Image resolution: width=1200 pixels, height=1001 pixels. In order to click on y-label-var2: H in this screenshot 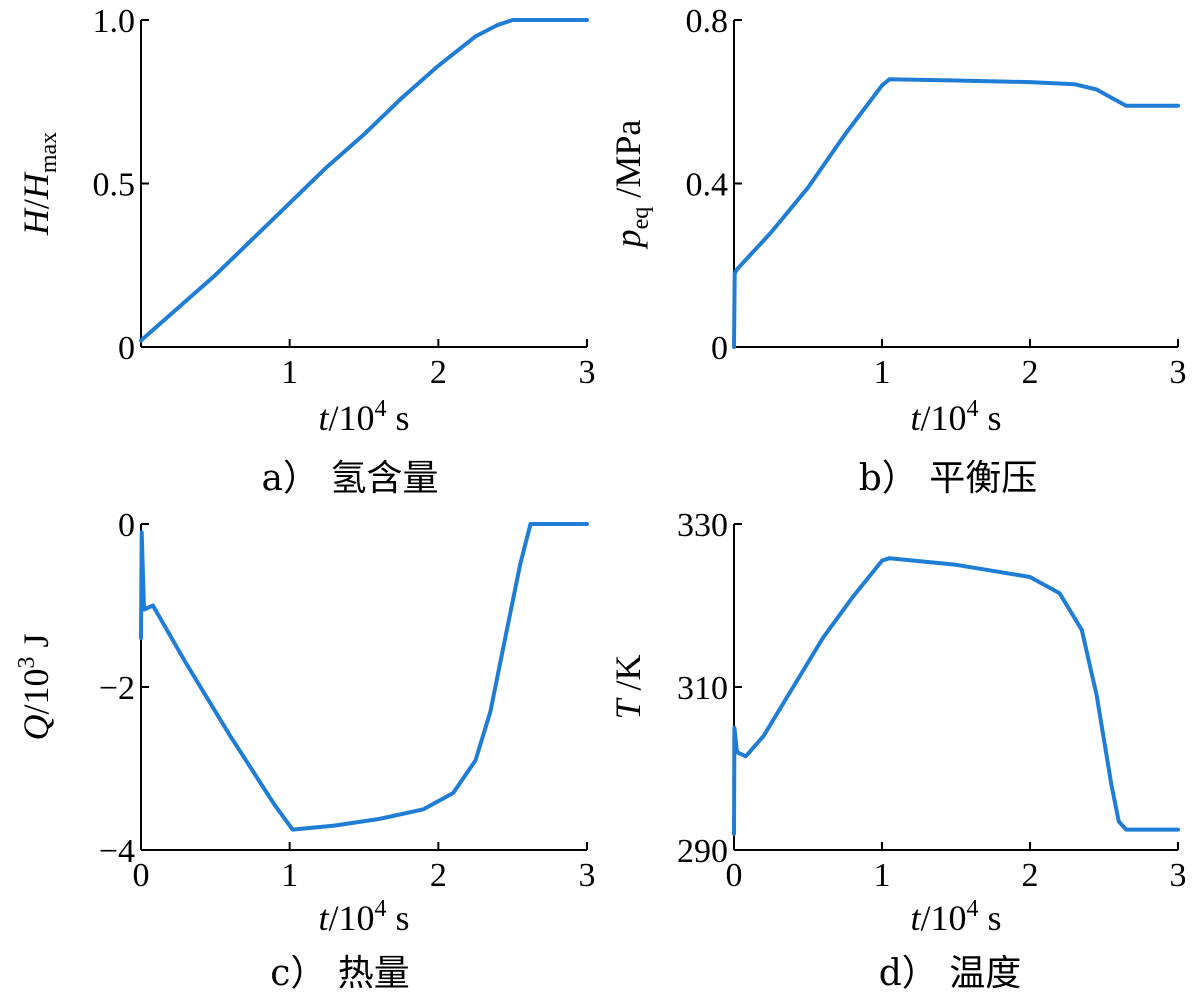, I will do `click(36, 185)`.